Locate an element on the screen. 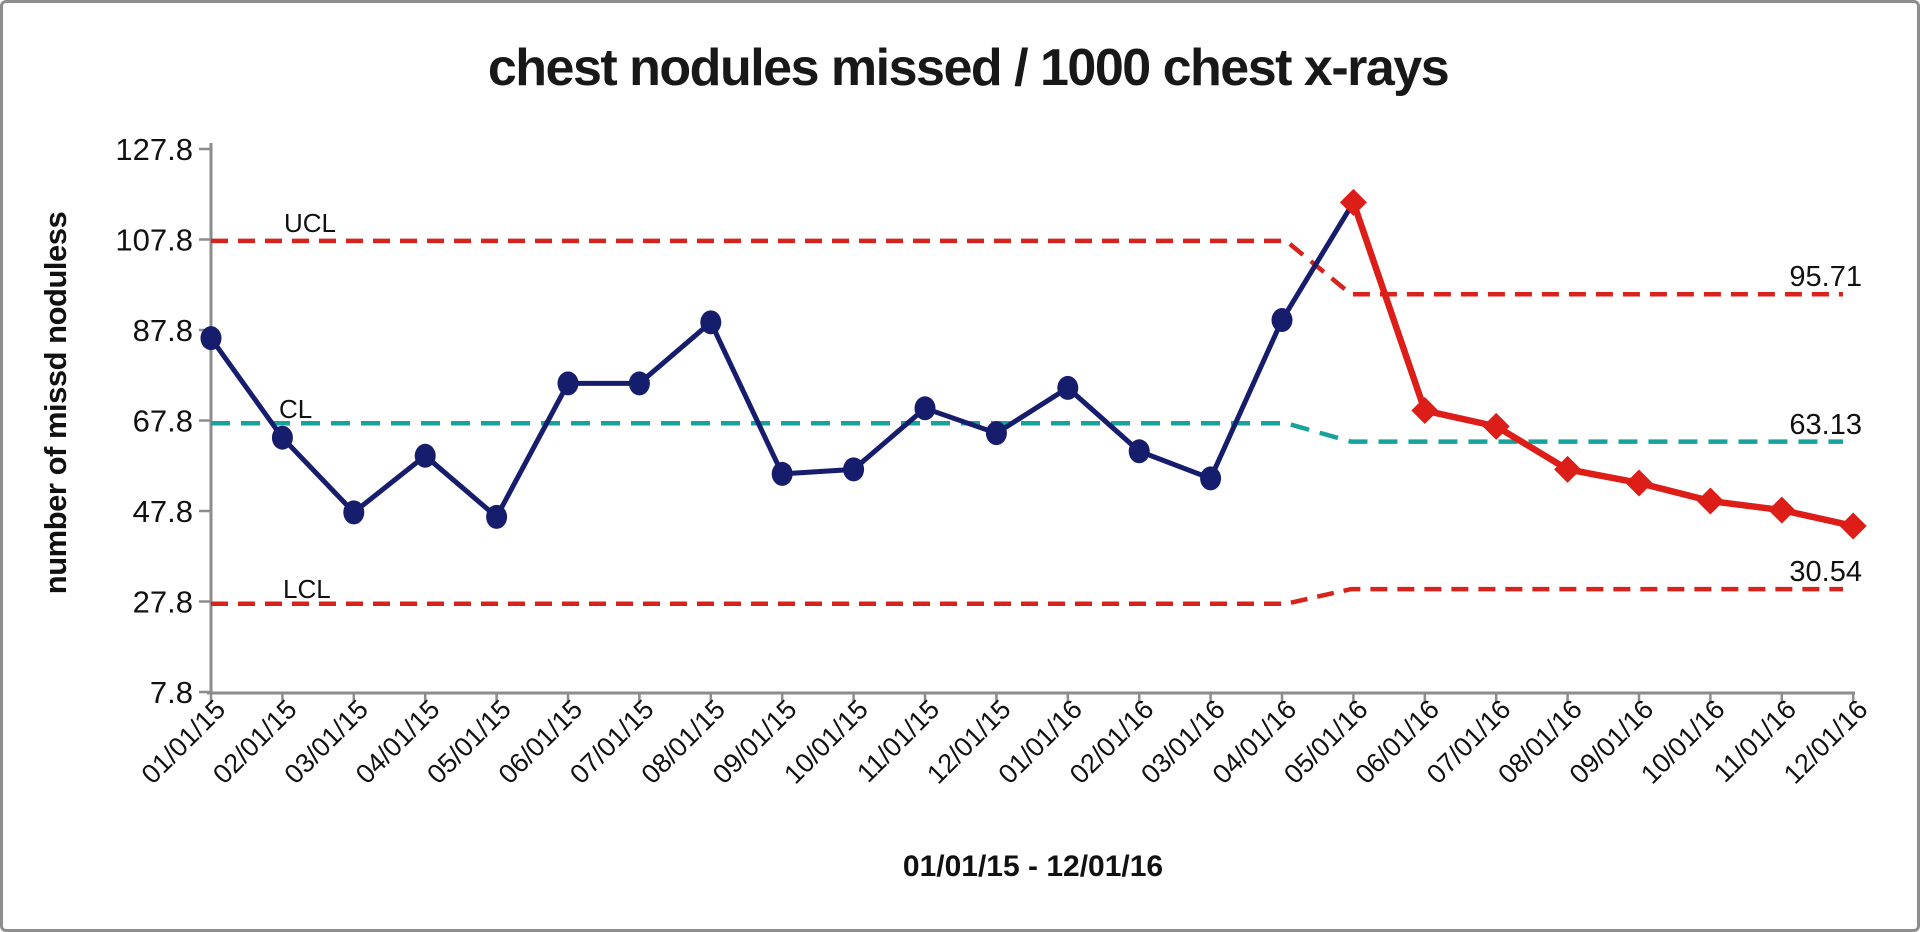  cl-line-label: CL is located at coordinates (295, 409).